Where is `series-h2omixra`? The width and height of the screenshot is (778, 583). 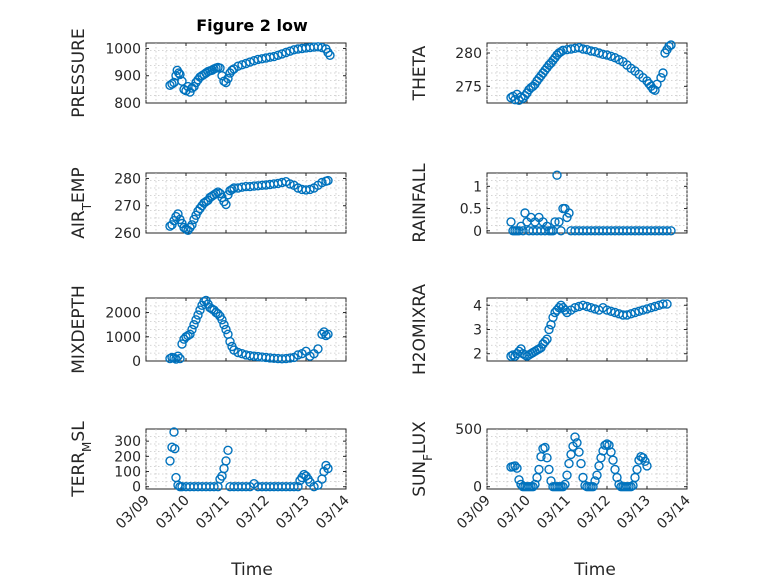 series-h2omixra is located at coordinates (589, 330).